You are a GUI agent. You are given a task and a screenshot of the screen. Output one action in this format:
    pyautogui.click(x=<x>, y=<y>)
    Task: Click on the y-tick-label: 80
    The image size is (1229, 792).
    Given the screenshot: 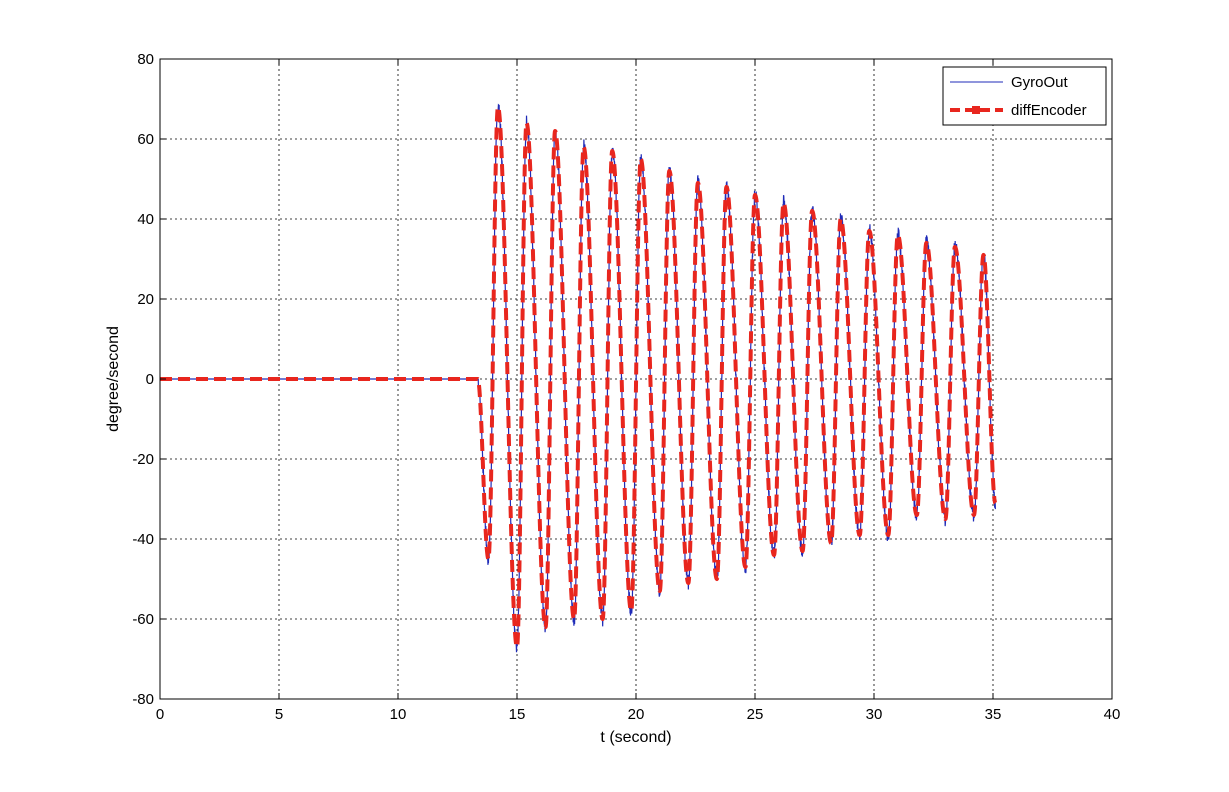 What is the action you would take?
    pyautogui.click(x=145, y=59)
    